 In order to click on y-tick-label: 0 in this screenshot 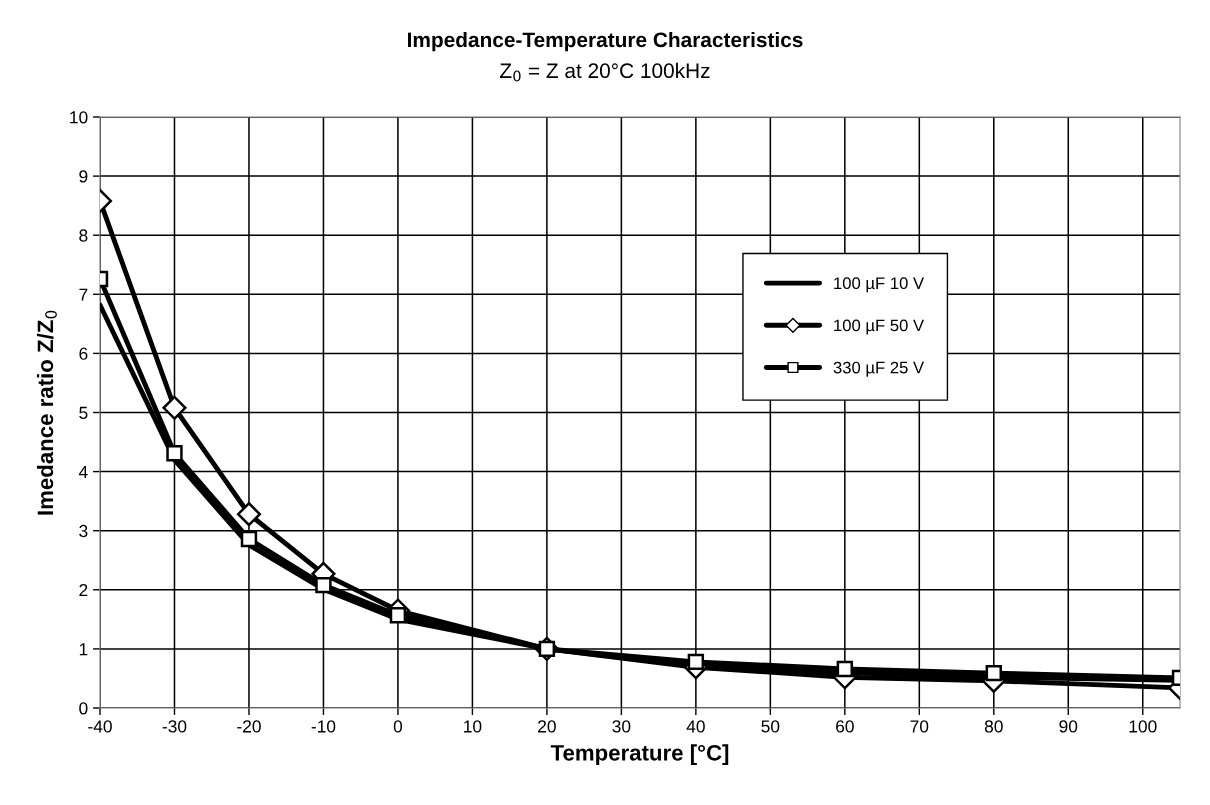, I will do `click(83, 708)`.